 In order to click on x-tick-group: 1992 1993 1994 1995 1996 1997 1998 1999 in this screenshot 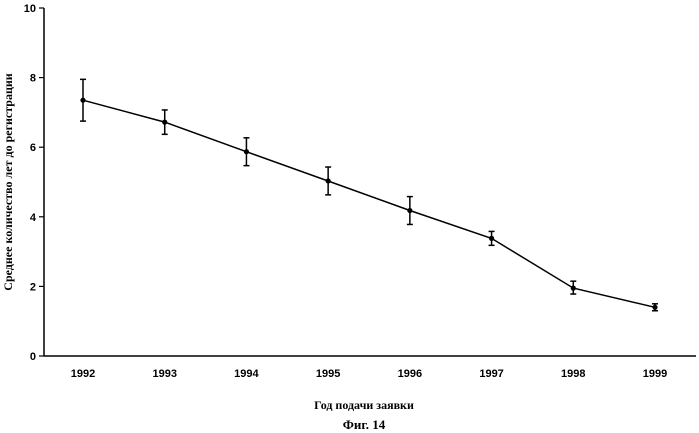, I will do `click(369, 374)`.